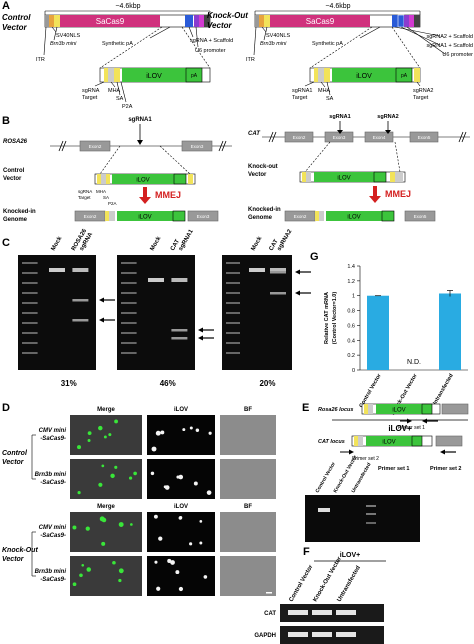  Describe the element at coordinates (378, 332) in the screenshot. I see `bar` at that location.